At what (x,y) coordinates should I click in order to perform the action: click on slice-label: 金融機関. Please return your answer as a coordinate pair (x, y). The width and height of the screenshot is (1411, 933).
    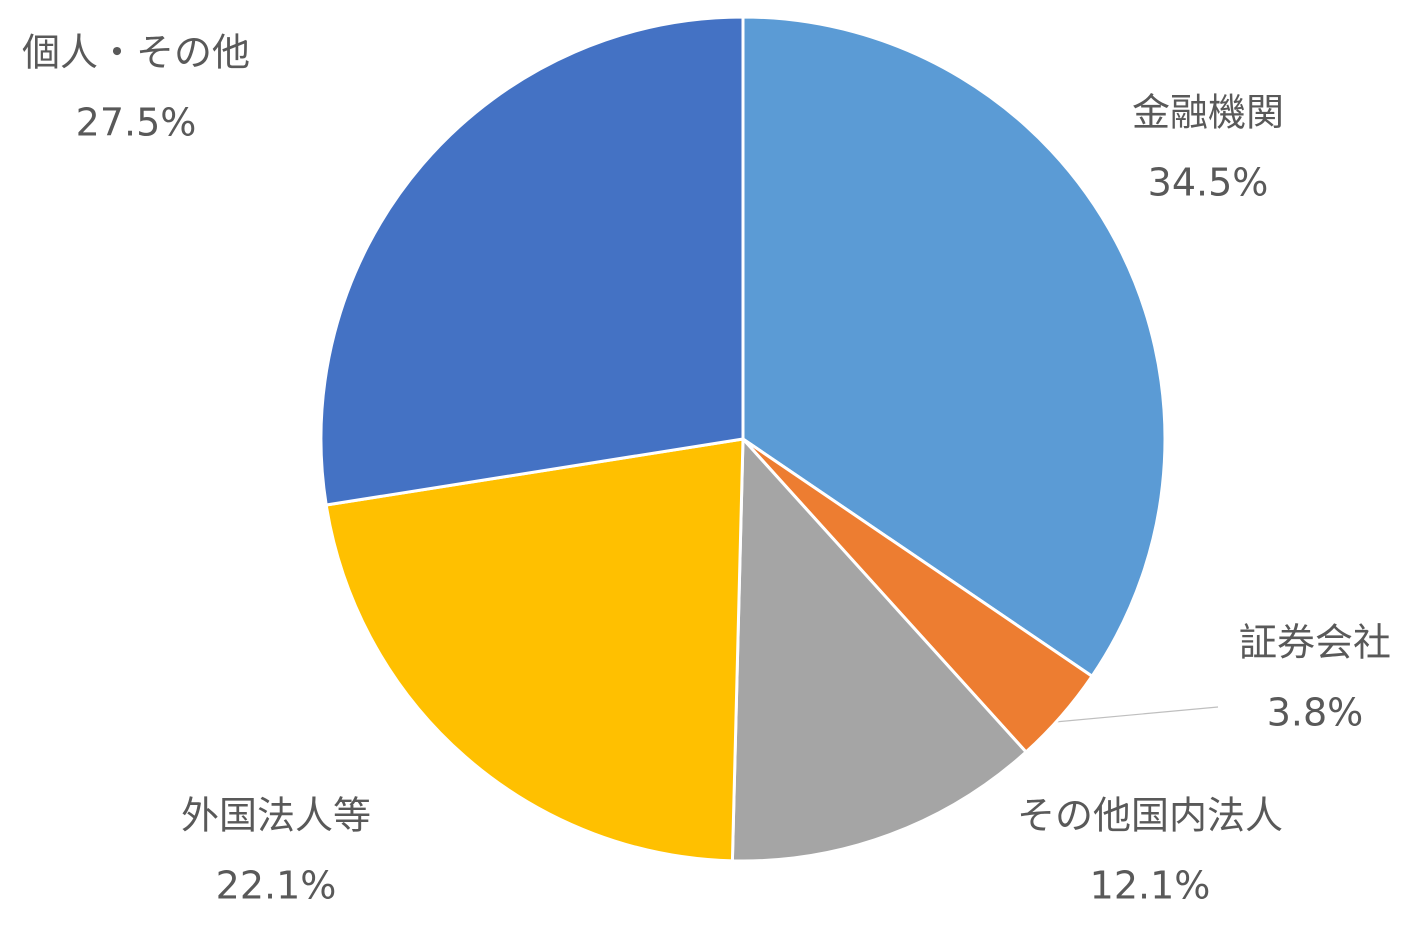
    Looking at the image, I should click on (1208, 113).